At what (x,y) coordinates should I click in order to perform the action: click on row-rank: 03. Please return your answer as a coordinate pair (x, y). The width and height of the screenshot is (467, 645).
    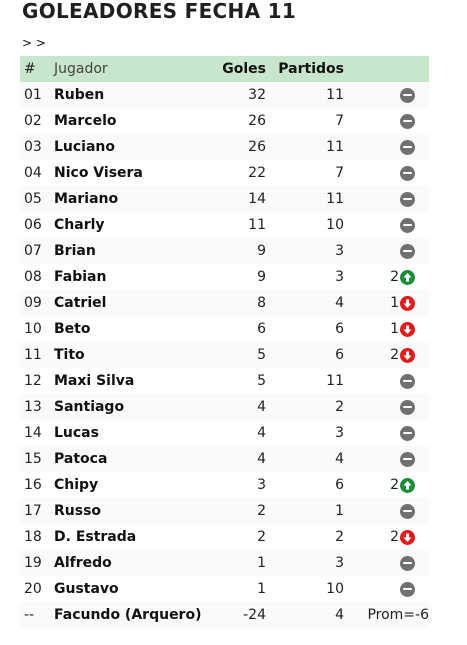
    Looking at the image, I should click on (33, 147).